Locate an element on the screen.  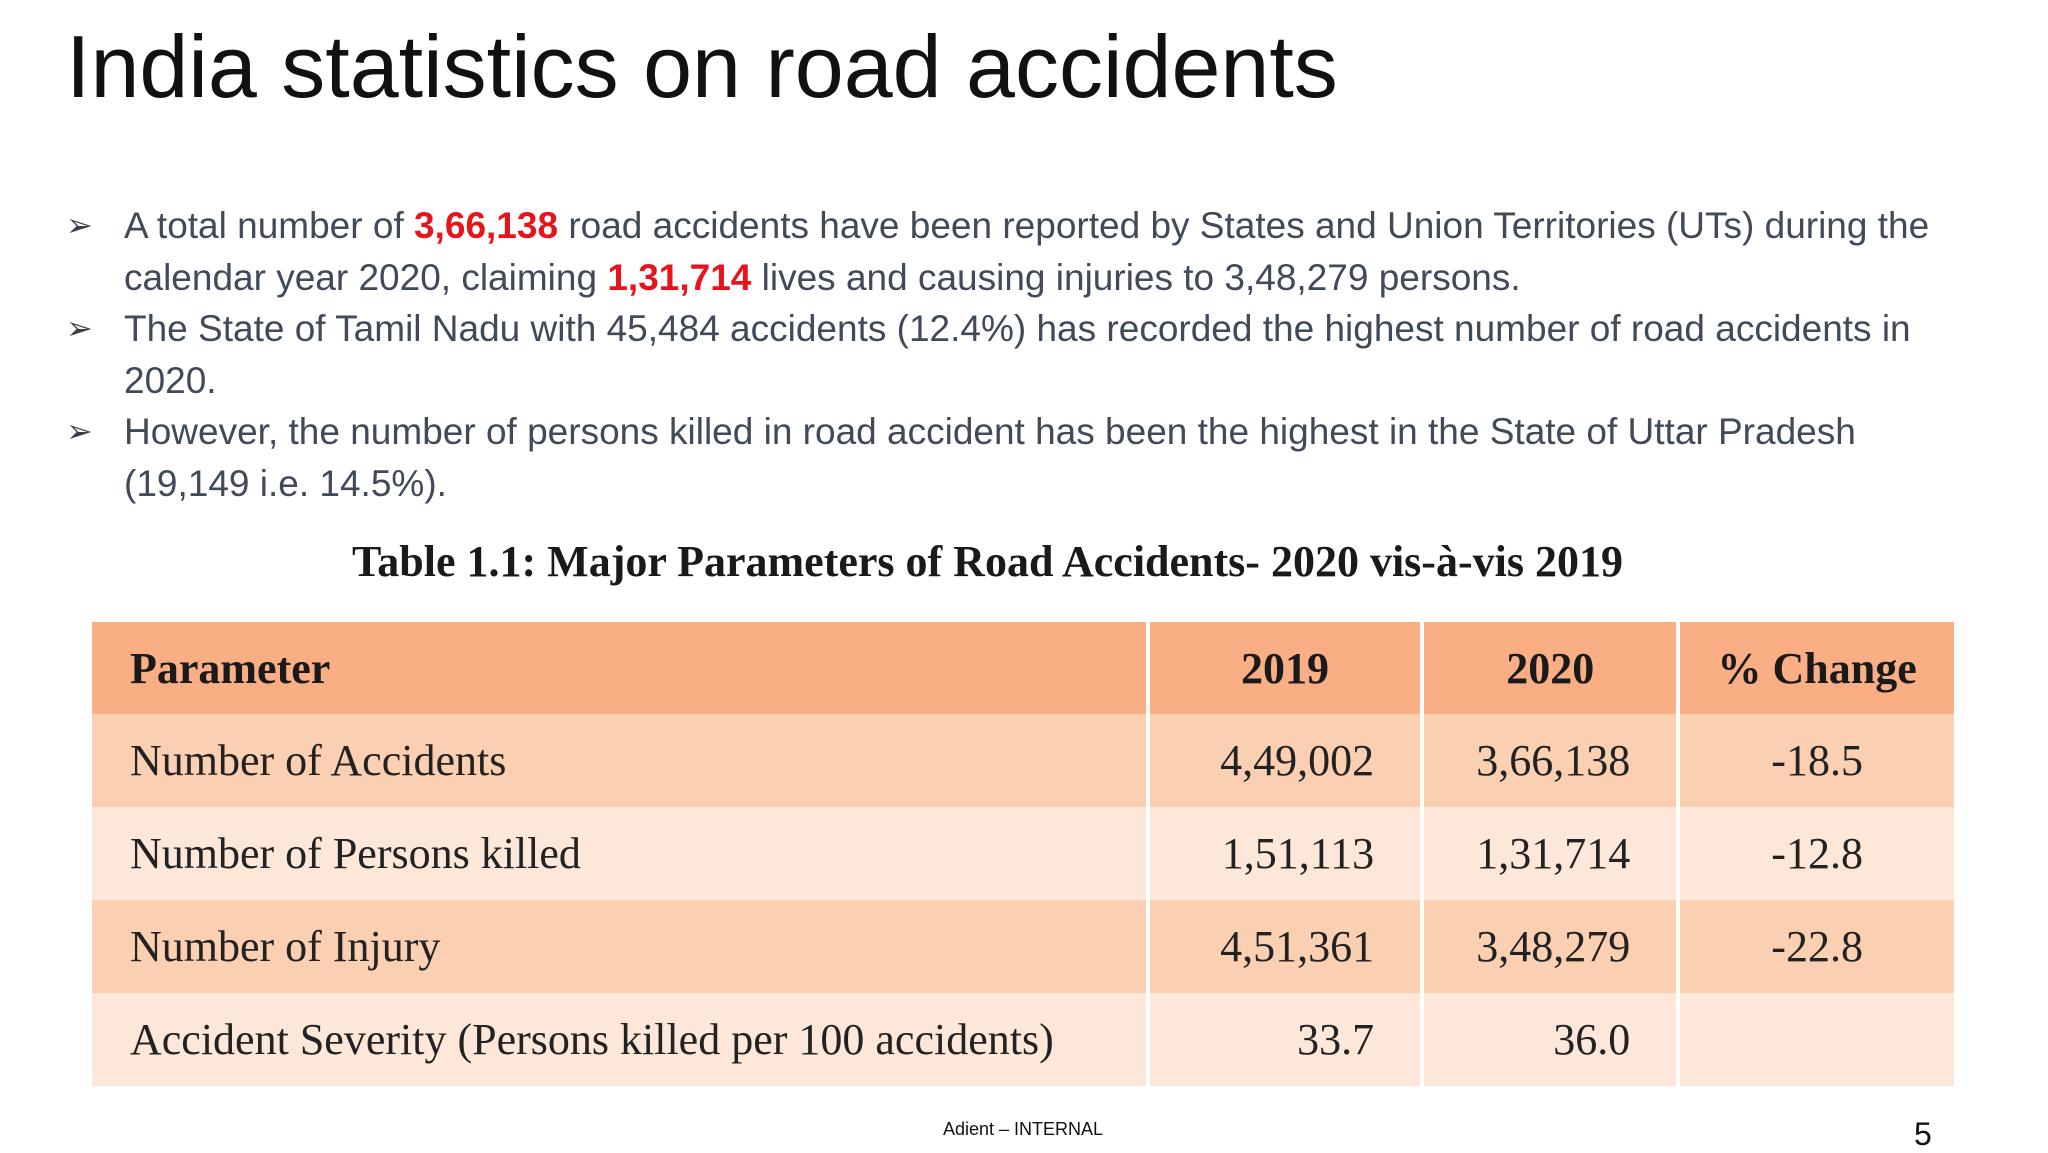
highlighted-number: 1,31,714 is located at coordinates (679, 277).